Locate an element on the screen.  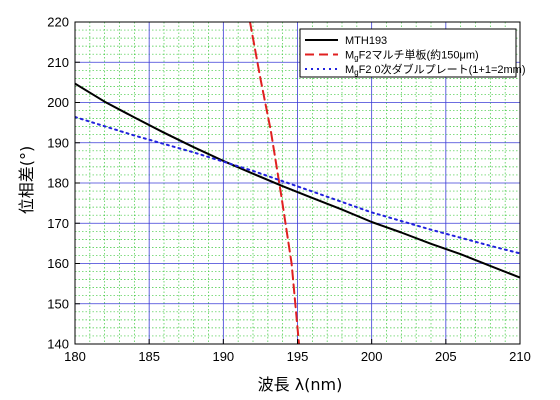
x-tick-label: 205 is located at coordinates (446, 356).